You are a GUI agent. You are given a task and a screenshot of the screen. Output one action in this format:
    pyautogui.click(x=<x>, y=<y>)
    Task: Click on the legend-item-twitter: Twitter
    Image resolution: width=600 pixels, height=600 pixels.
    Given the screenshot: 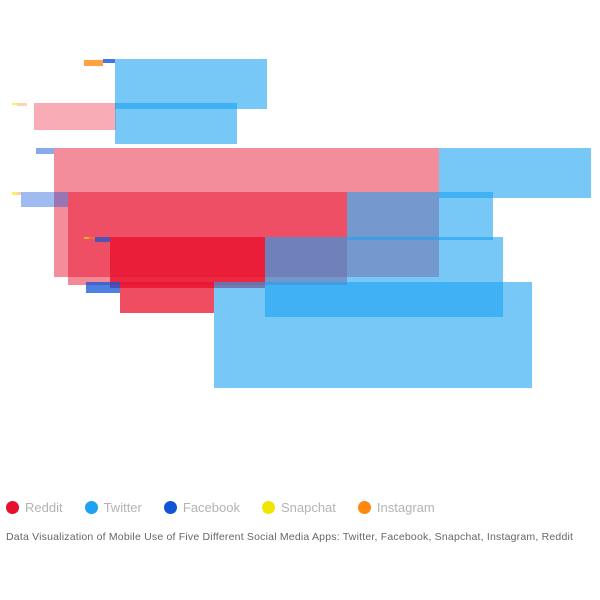 What is the action you would take?
    pyautogui.click(x=113, y=507)
    